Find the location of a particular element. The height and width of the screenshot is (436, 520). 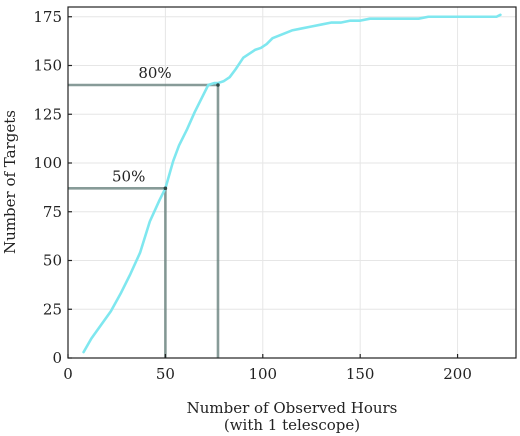

y-tick-label: 0 is located at coordinates (57, 358).